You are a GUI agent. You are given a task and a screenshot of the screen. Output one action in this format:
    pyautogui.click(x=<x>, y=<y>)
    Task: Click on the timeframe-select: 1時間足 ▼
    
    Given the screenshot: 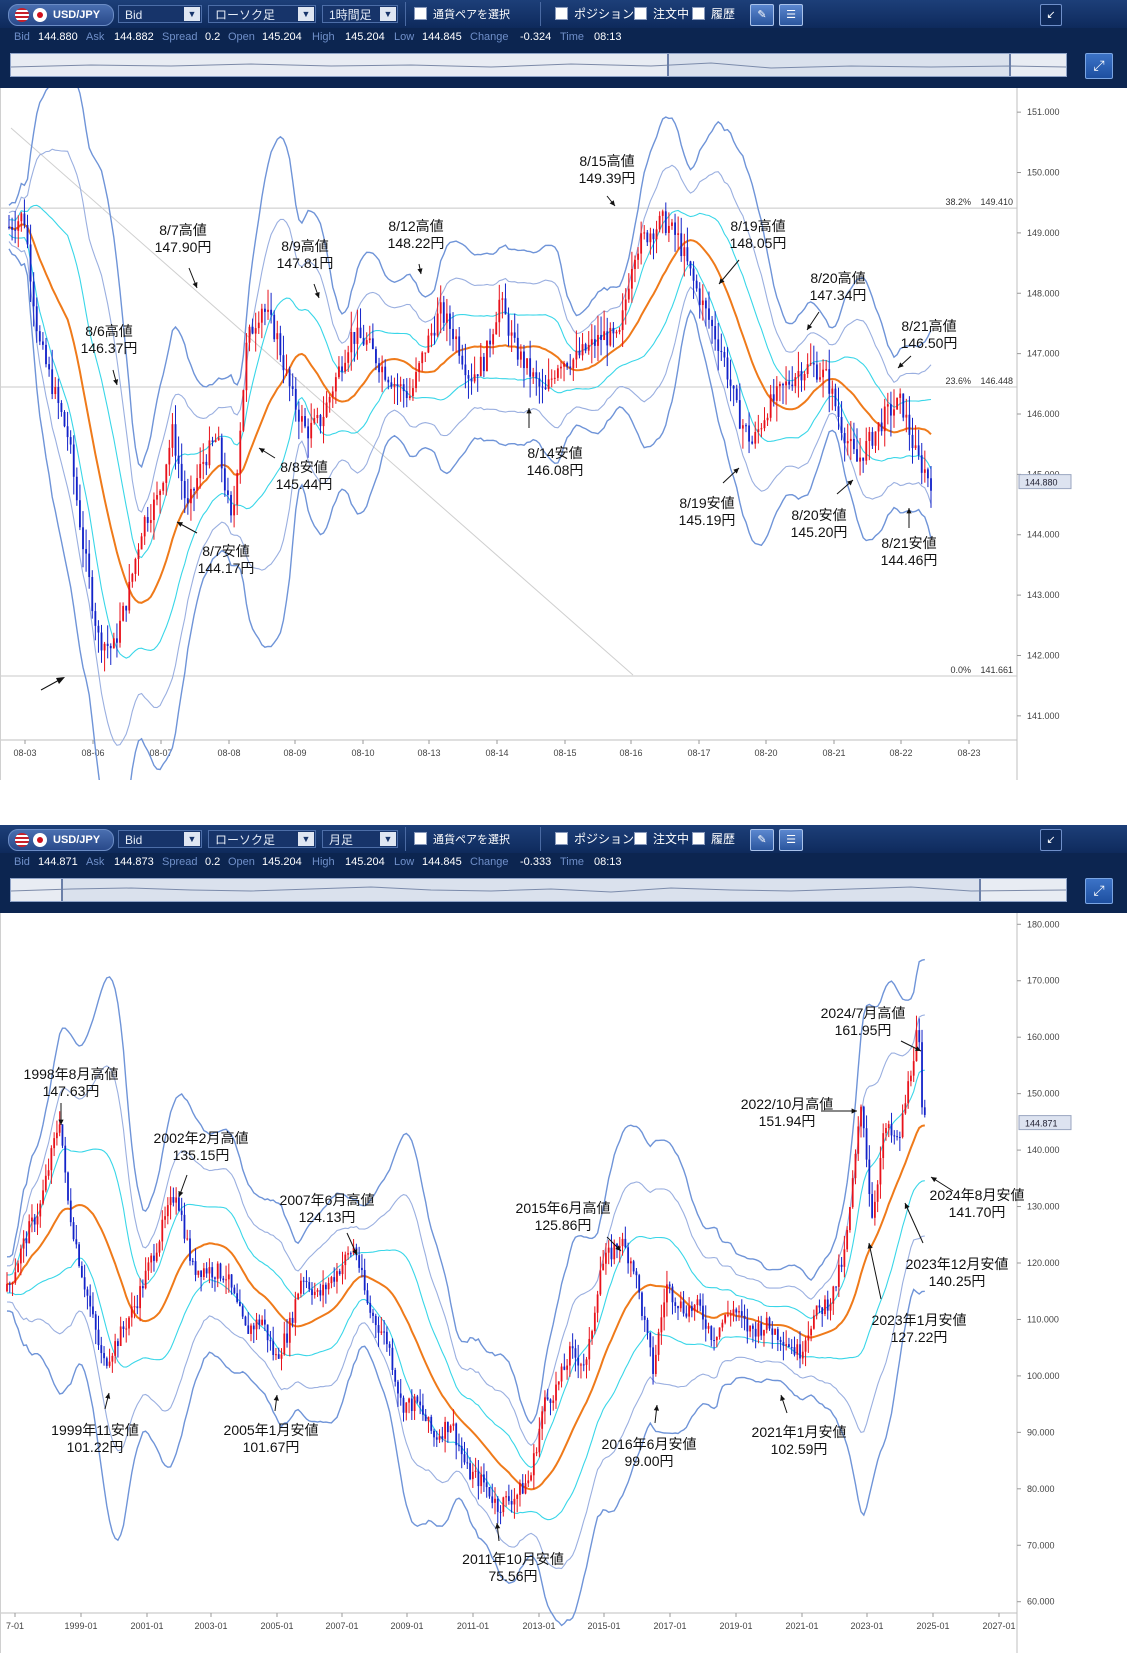 What is the action you would take?
    pyautogui.click(x=360, y=14)
    